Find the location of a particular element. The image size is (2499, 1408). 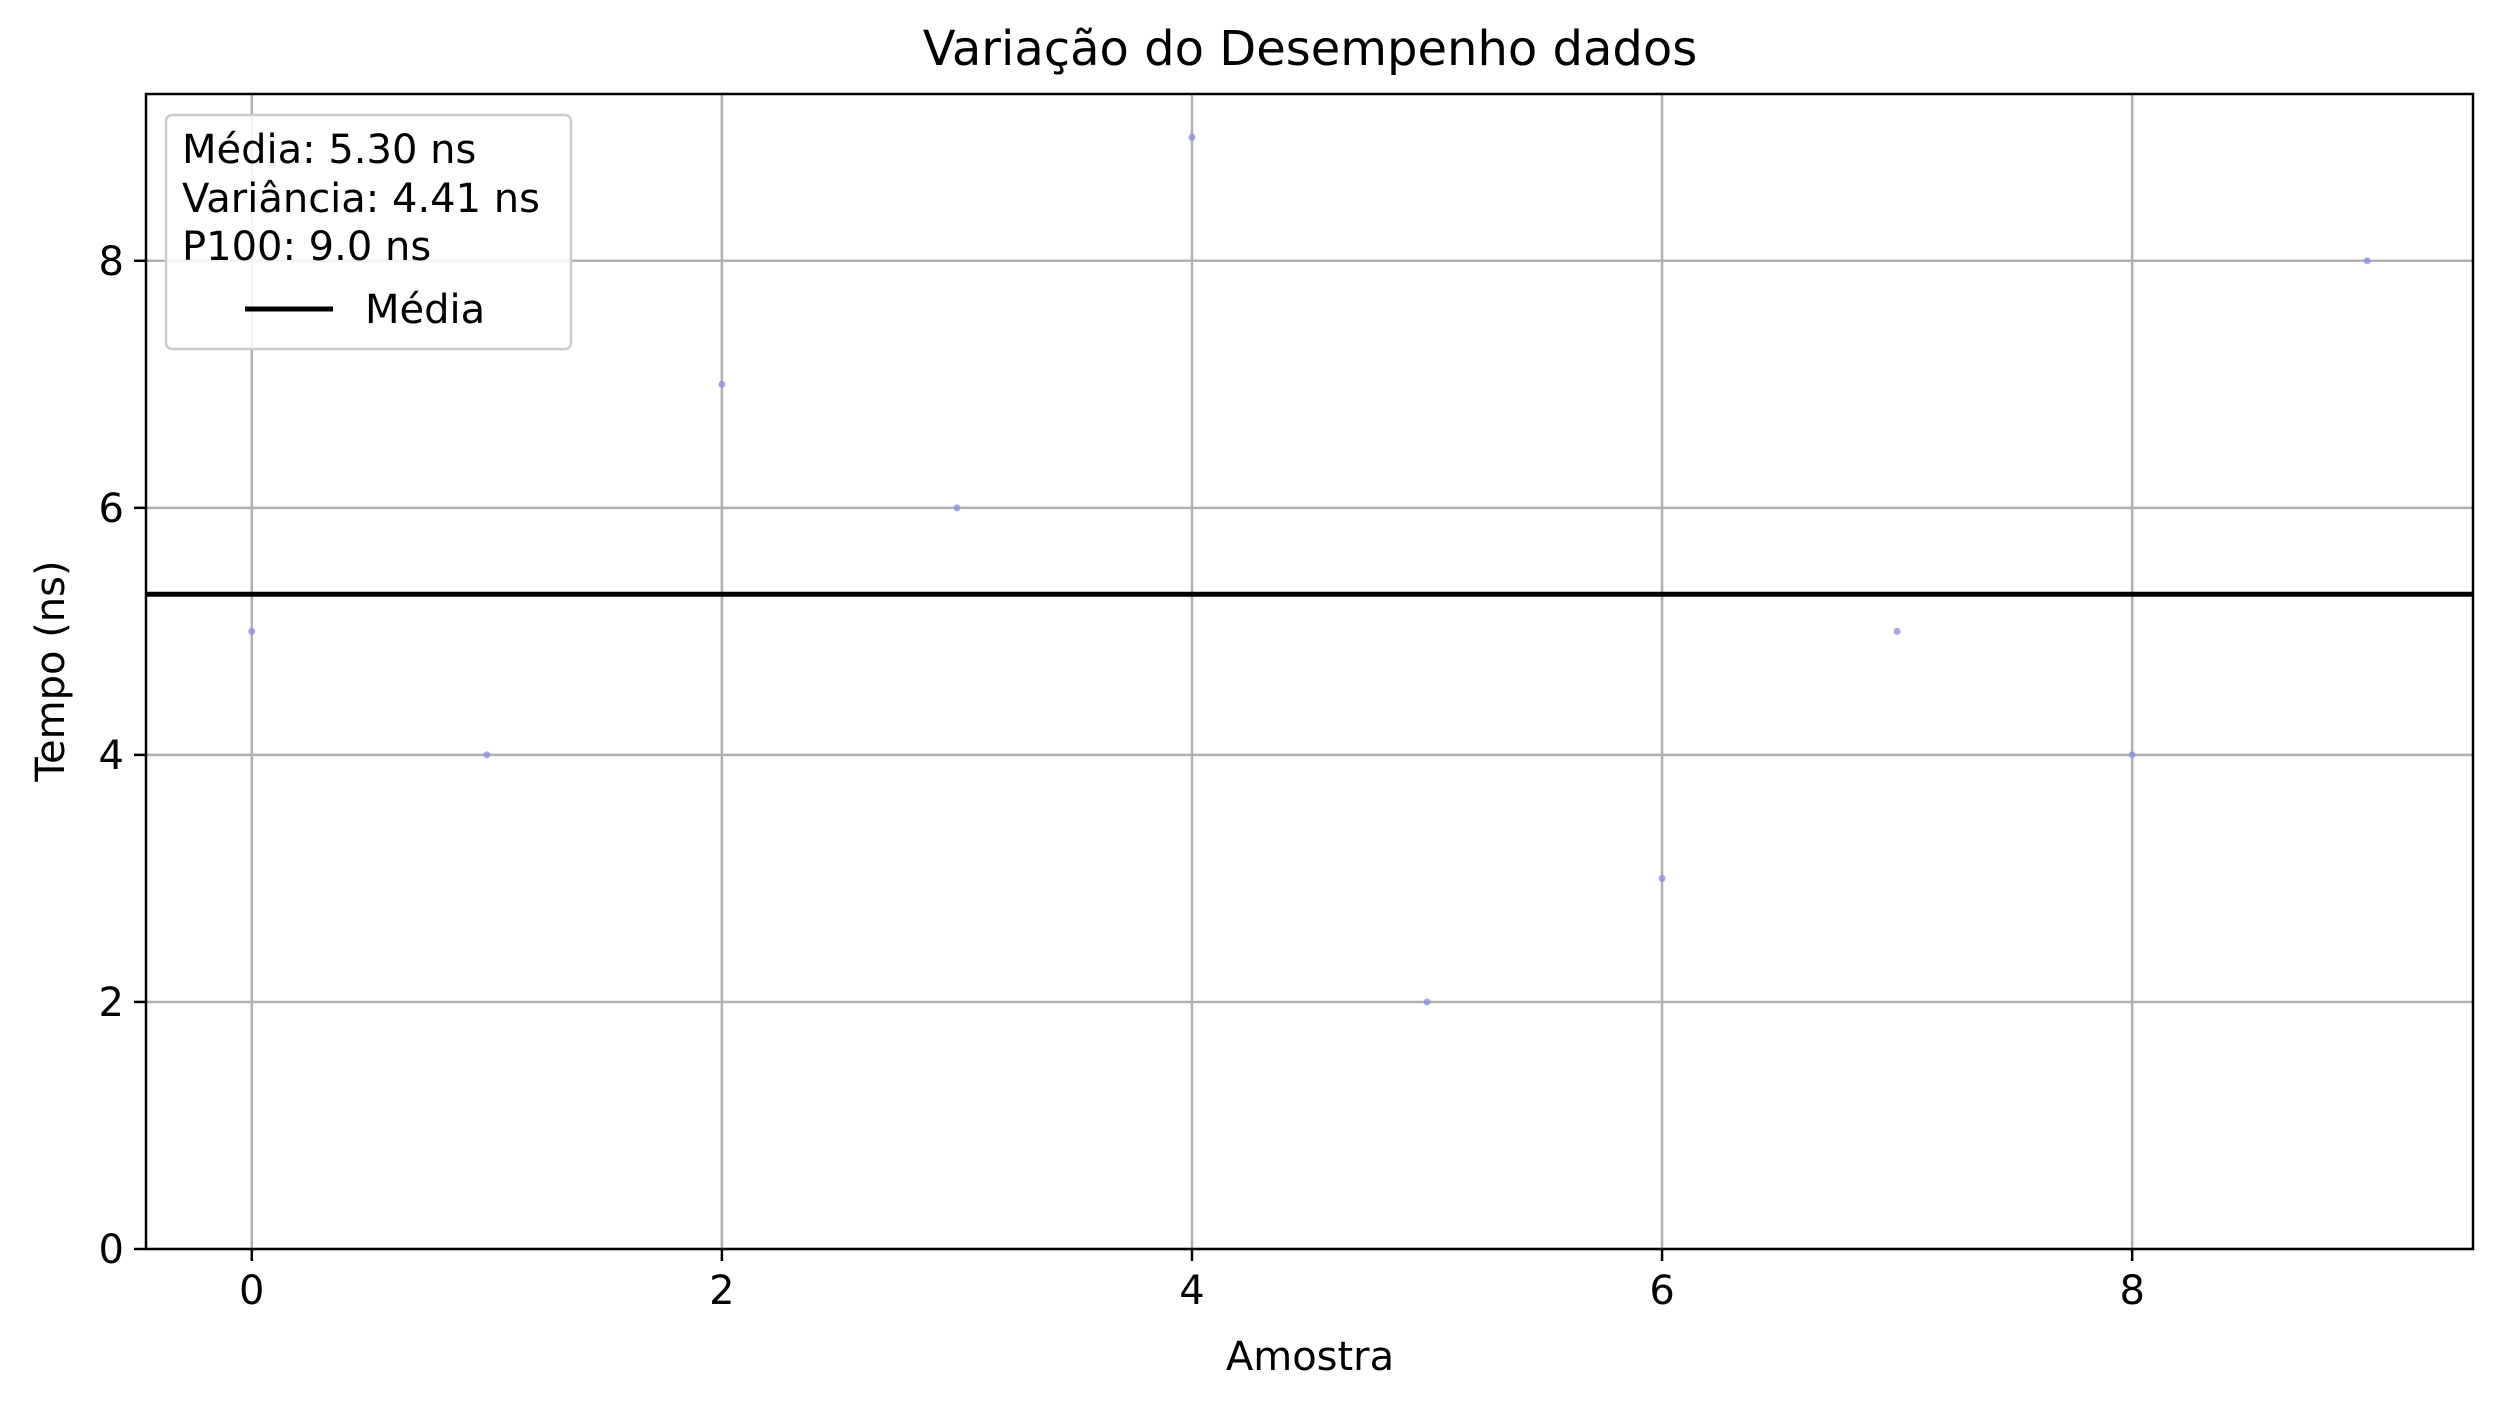

chart-title: Variação do Desempenho dados is located at coordinates (1310, 49).